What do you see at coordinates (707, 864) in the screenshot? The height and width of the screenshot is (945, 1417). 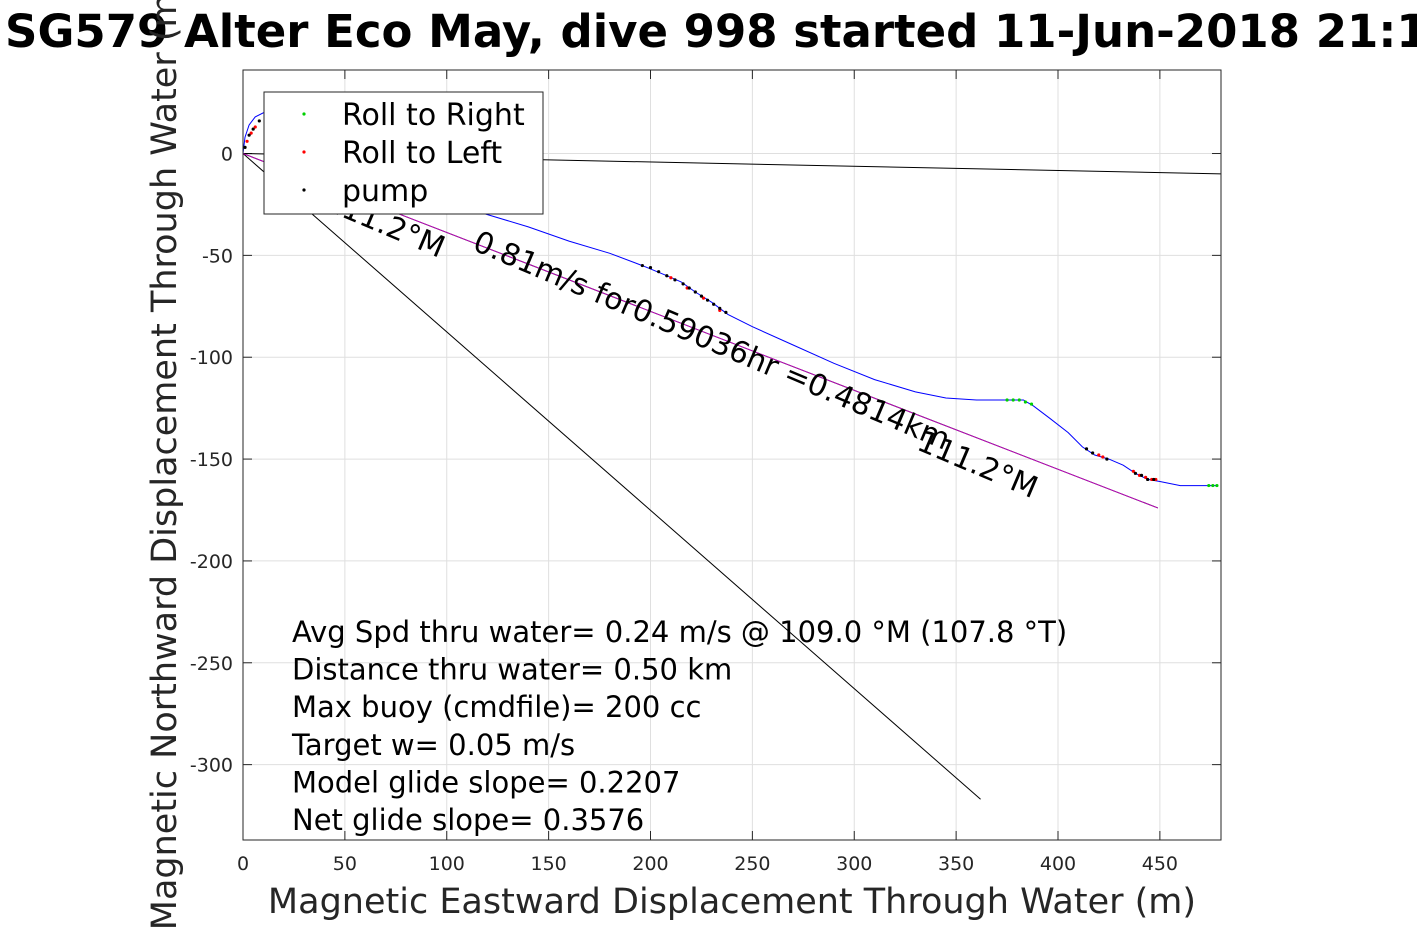 I see `x-tick-labels: 0 50 100 150 200 250 300 350 400 450` at bounding box center [707, 864].